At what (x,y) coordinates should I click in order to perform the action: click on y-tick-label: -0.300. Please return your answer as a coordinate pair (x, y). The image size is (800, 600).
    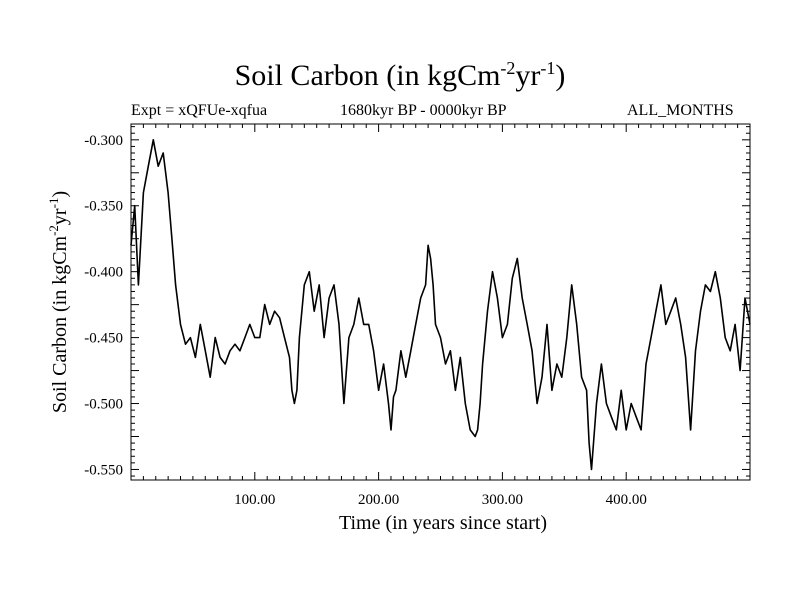
    Looking at the image, I should click on (103, 141).